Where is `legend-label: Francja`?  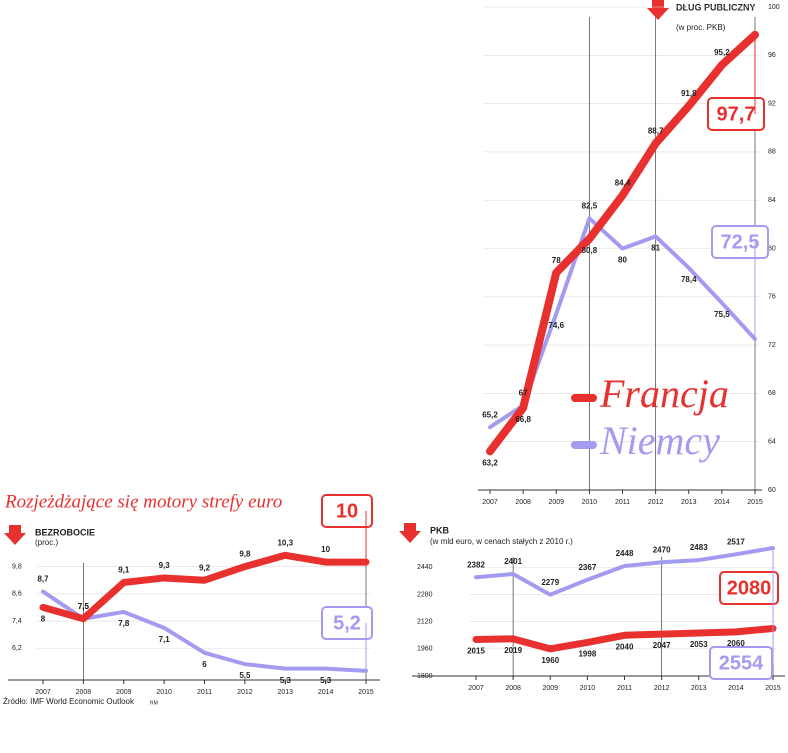
legend-label: Francja is located at coordinates (664, 393).